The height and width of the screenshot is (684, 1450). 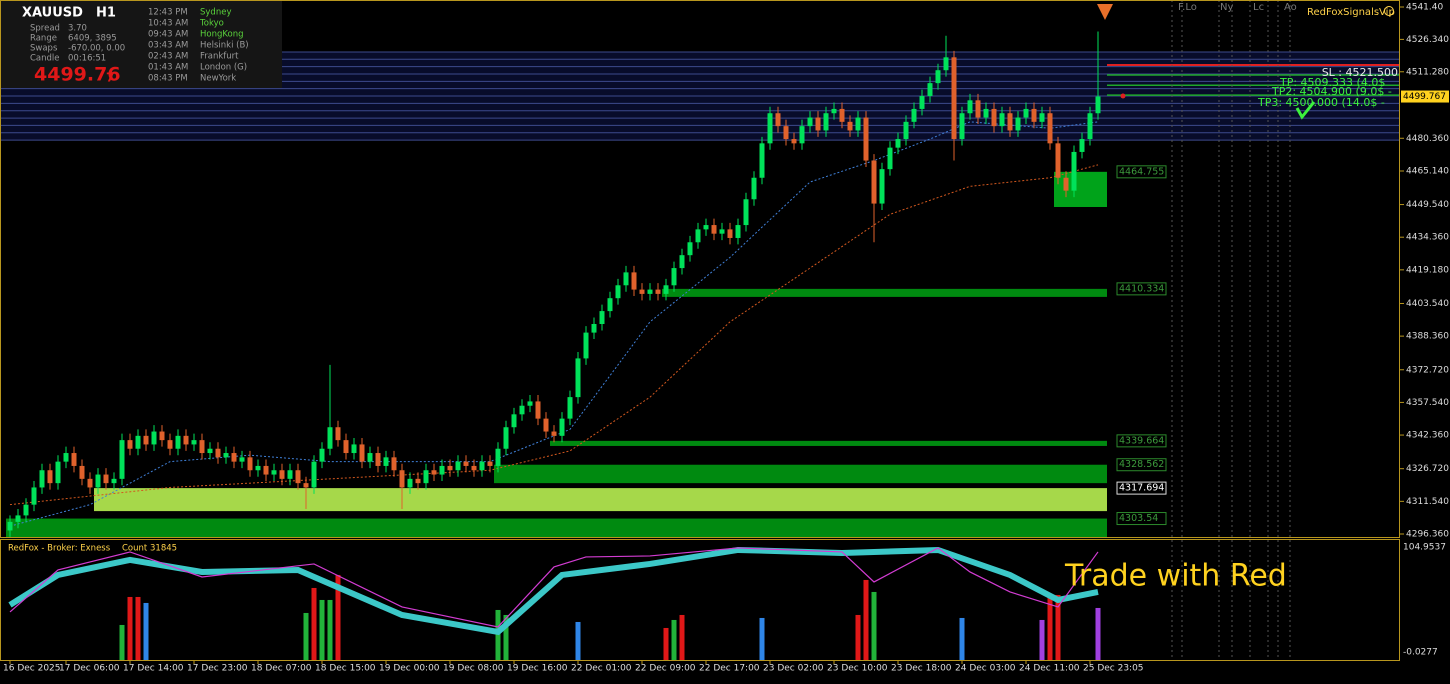 What do you see at coordinates (1427, 270) in the screenshot?
I see `y-tick-label: 4419.180` at bounding box center [1427, 270].